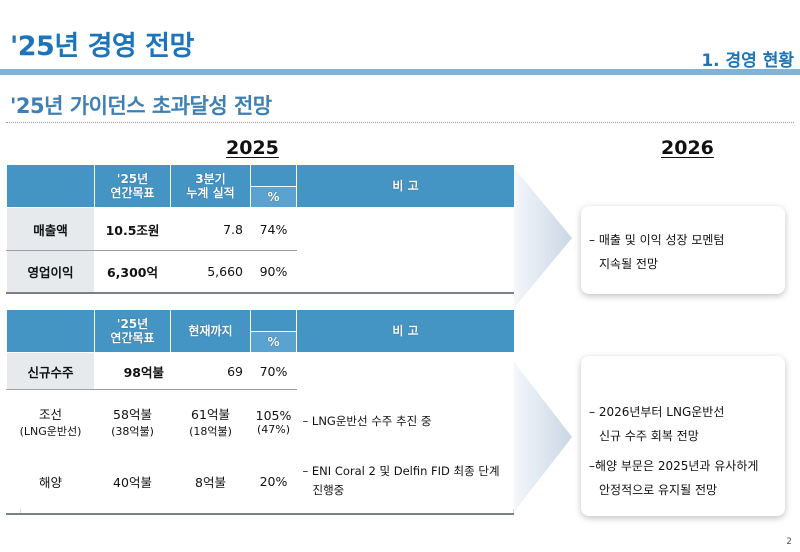  Describe the element at coordinates (273, 421) in the screenshot. I see `row-pct: 105% (47%)` at that location.